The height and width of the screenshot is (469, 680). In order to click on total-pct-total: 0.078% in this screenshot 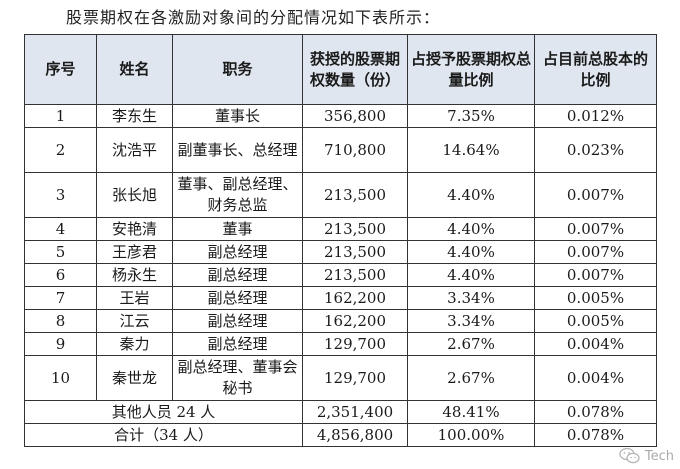, I will do `click(595, 435)`.